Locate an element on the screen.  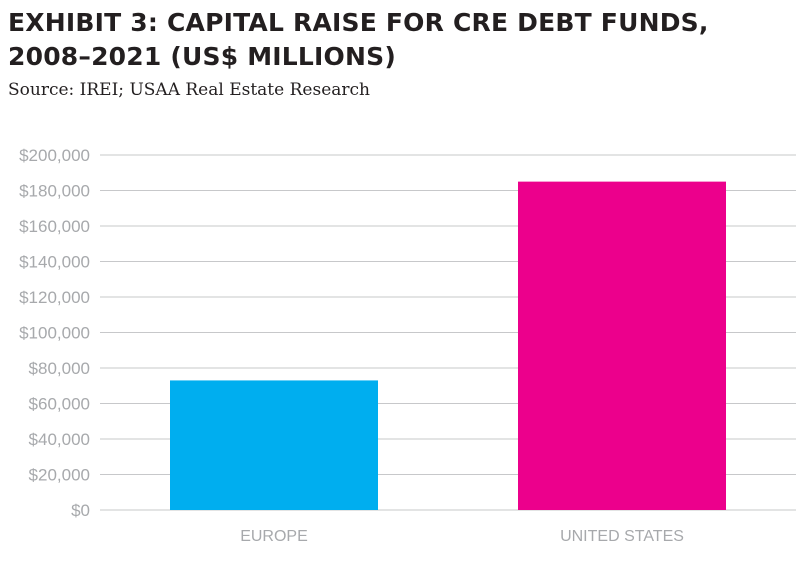
y-tick-label: $0 is located at coordinates (80, 510).